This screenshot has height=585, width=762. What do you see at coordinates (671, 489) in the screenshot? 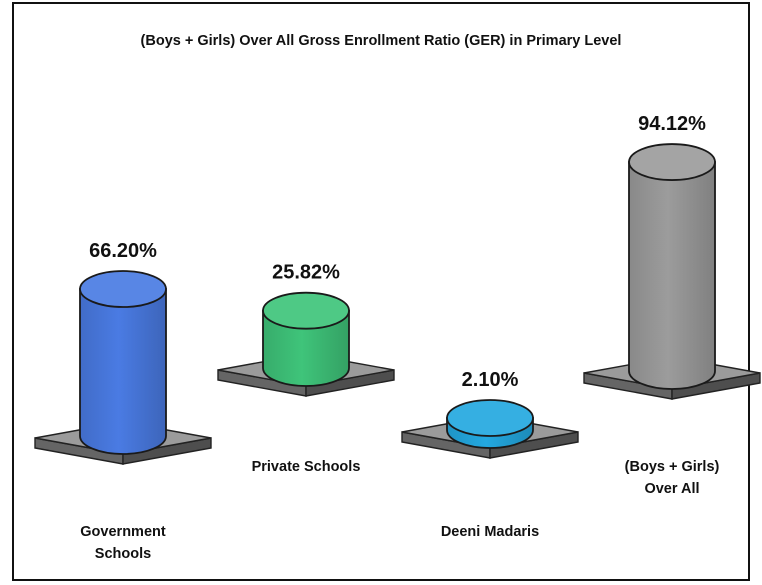
I see `category-label-4-line-2: Over All` at bounding box center [671, 489].